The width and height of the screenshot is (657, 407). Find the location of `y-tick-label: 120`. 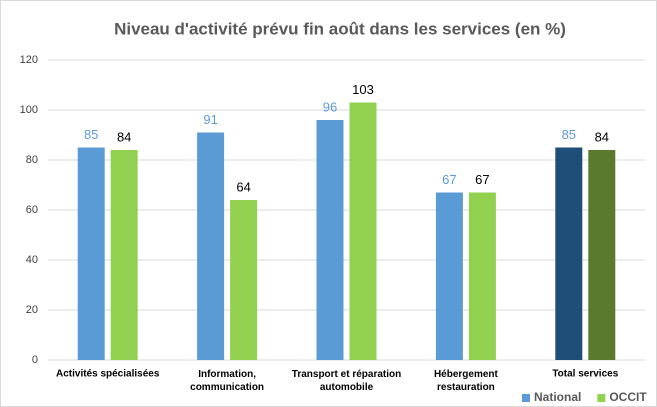

y-tick-label: 120 is located at coordinates (29, 60).